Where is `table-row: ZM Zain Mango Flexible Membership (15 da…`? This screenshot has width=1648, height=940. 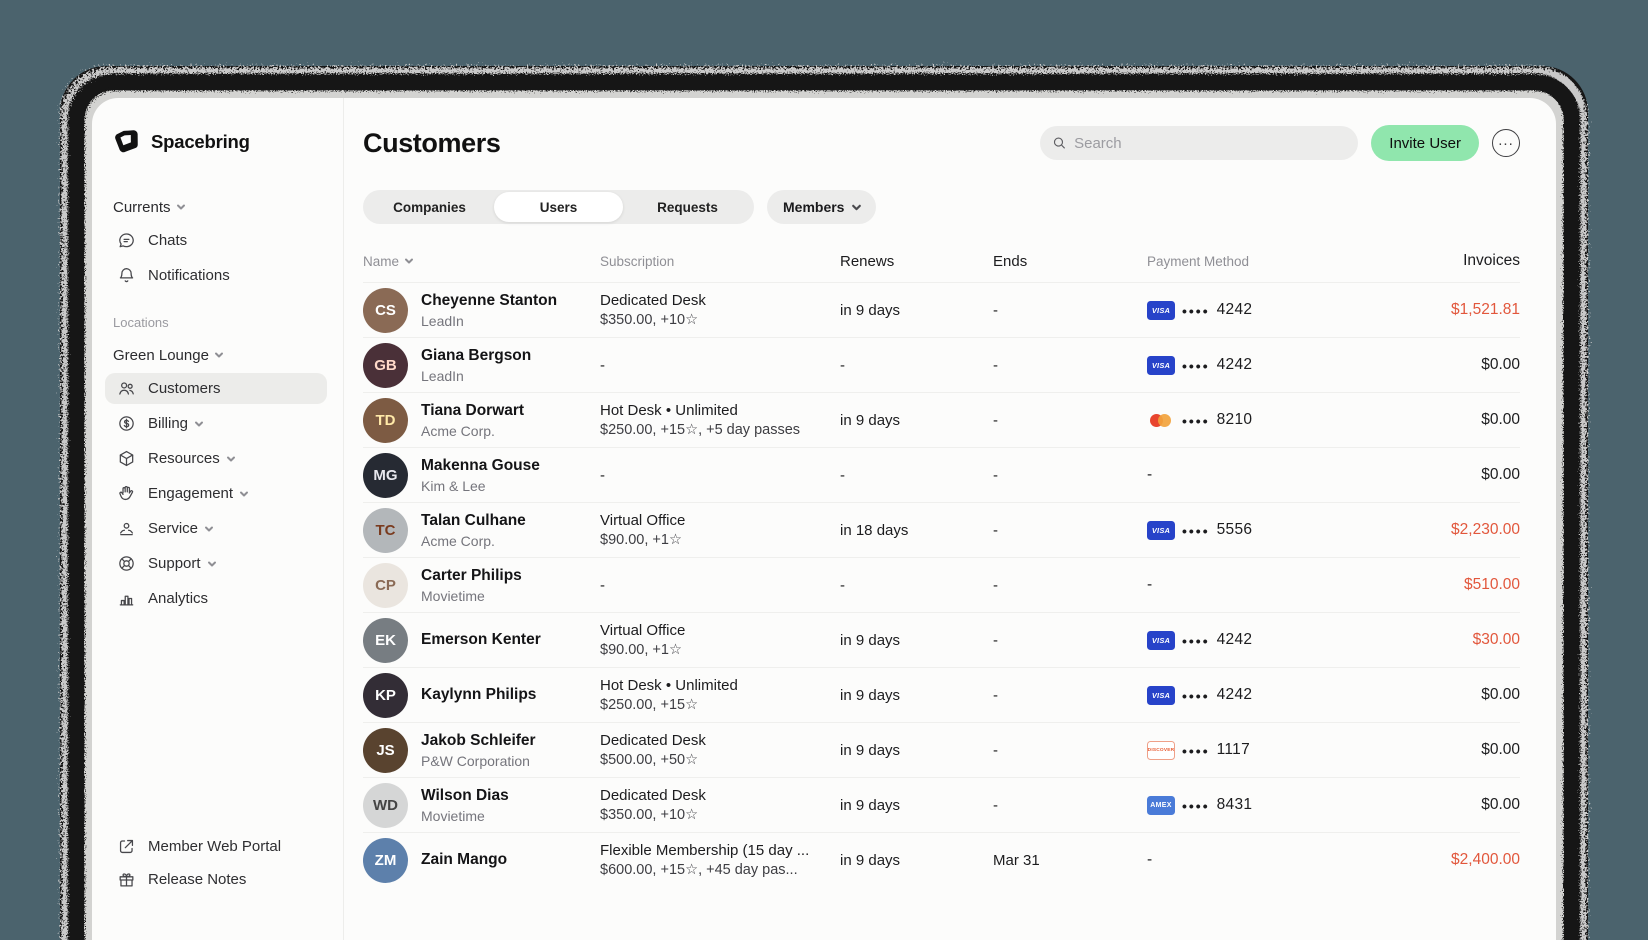 table-row: ZM Zain Mango Flexible Membership (15 da… is located at coordinates (941, 859).